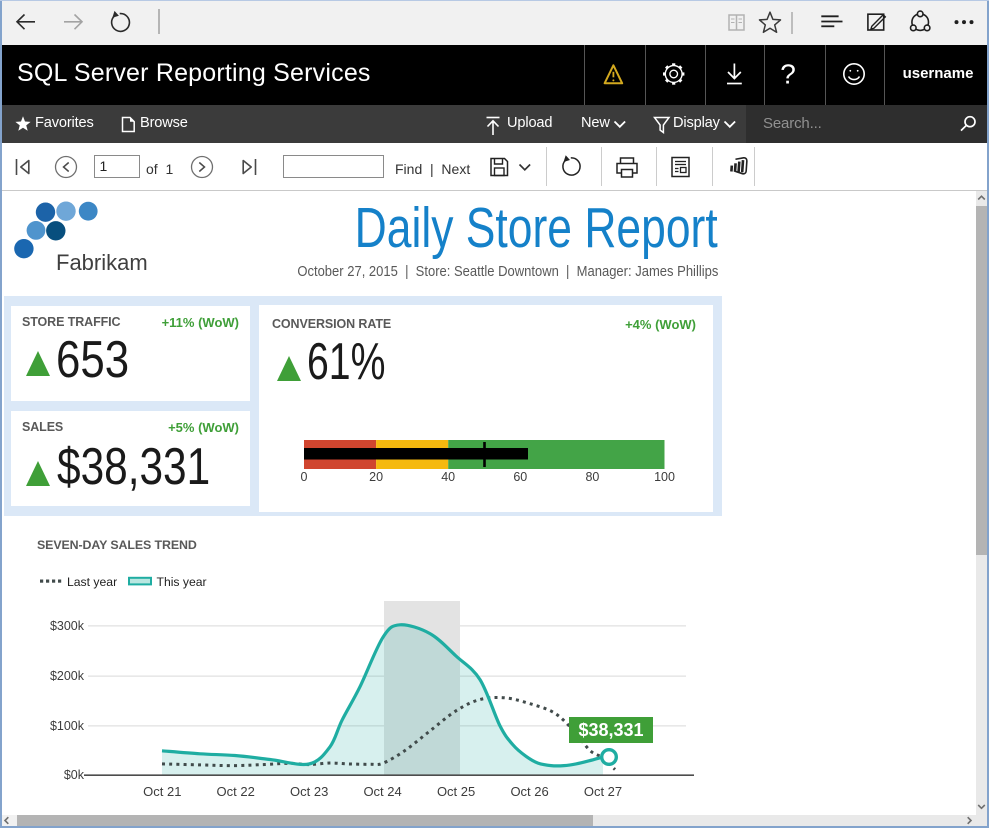  What do you see at coordinates (74, 775) in the screenshot?
I see `svg-text: $0k` at bounding box center [74, 775].